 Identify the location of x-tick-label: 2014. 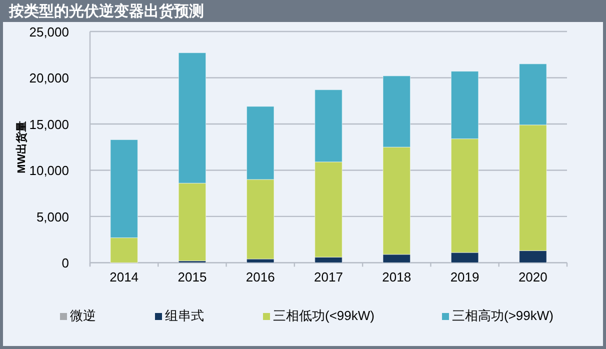
(124, 277).